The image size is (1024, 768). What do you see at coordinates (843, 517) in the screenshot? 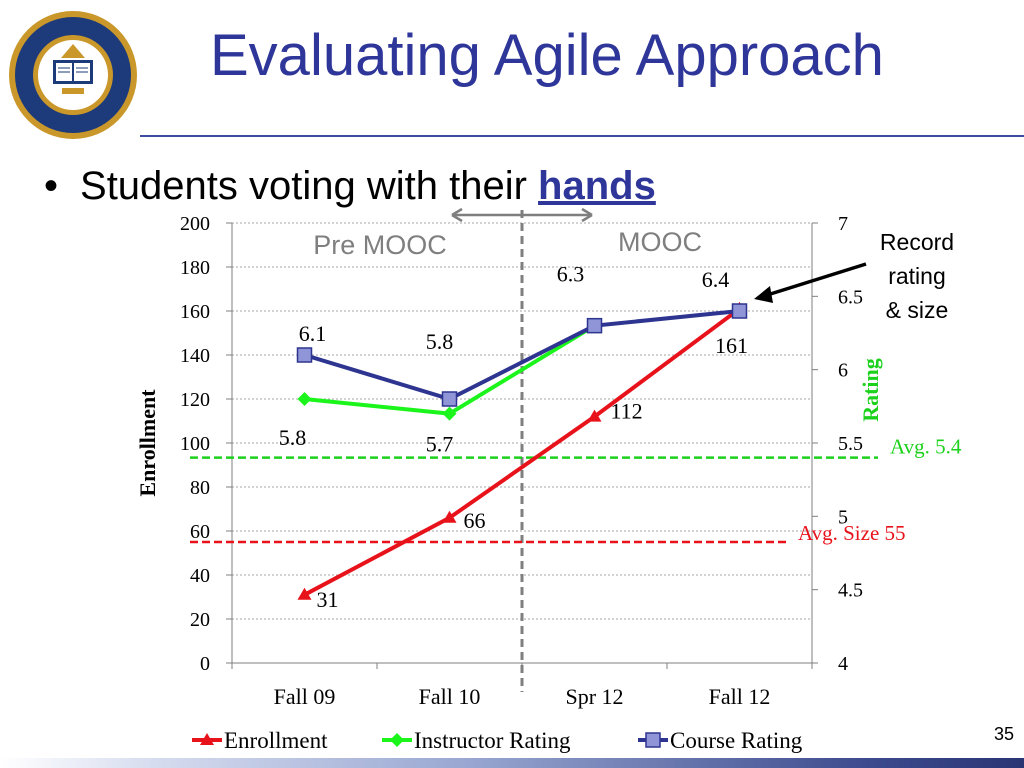
I see `y-right-tick-label: 5` at bounding box center [843, 517].